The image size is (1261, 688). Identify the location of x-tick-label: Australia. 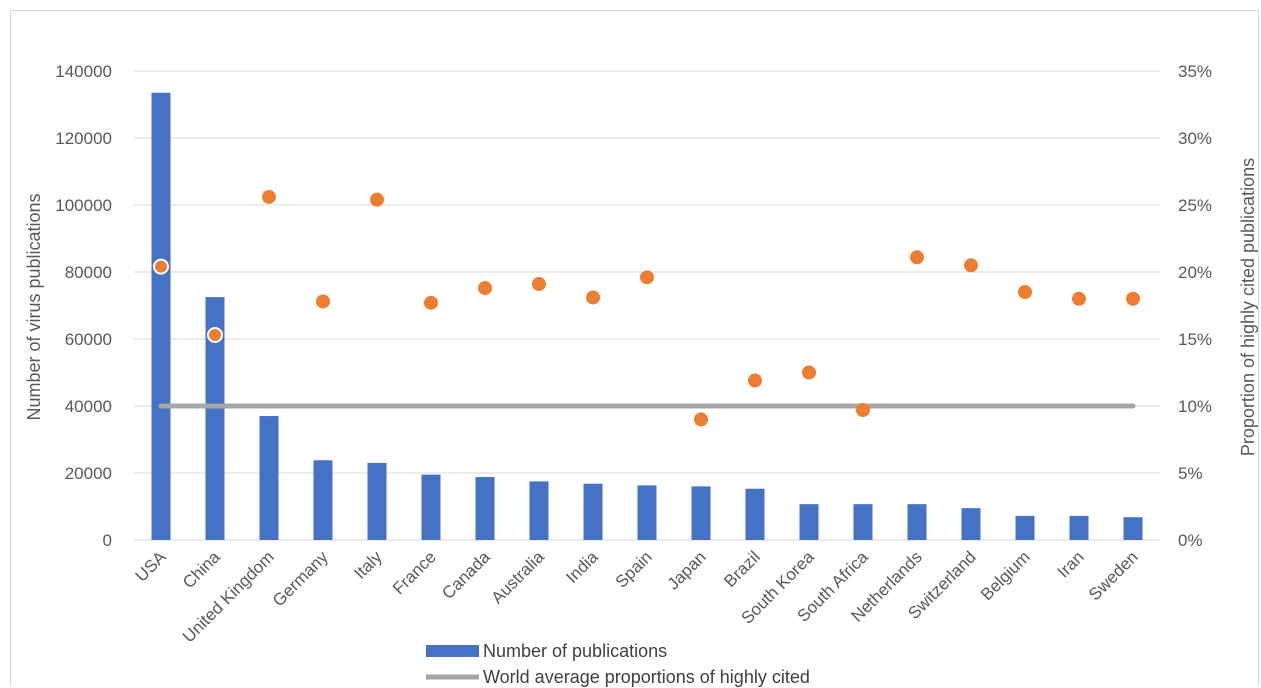
(518, 577).